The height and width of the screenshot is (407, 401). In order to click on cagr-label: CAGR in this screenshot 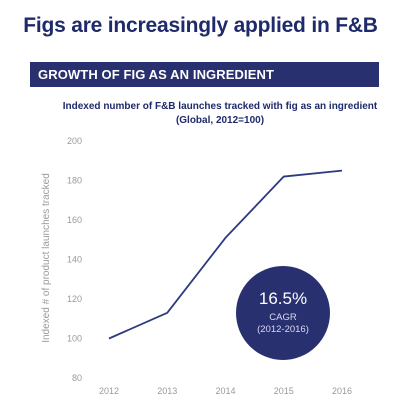, I will do `click(283, 317)`.